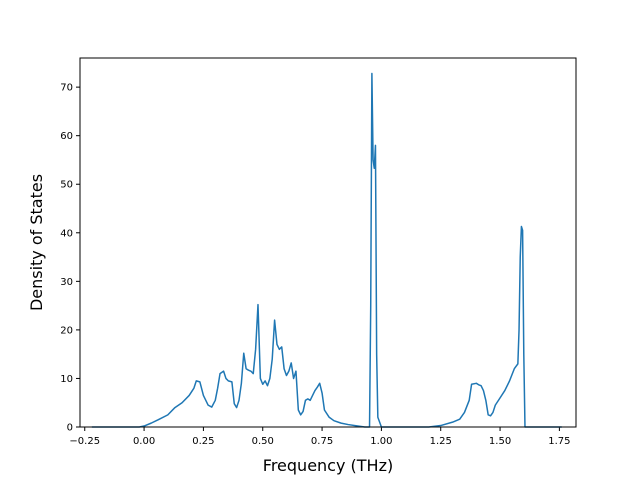 This screenshot has width=640, height=480. Describe the element at coordinates (70, 258) in the screenshot. I see `y-axis-ticks: 0 10 20 30 40 50 60 70` at that location.